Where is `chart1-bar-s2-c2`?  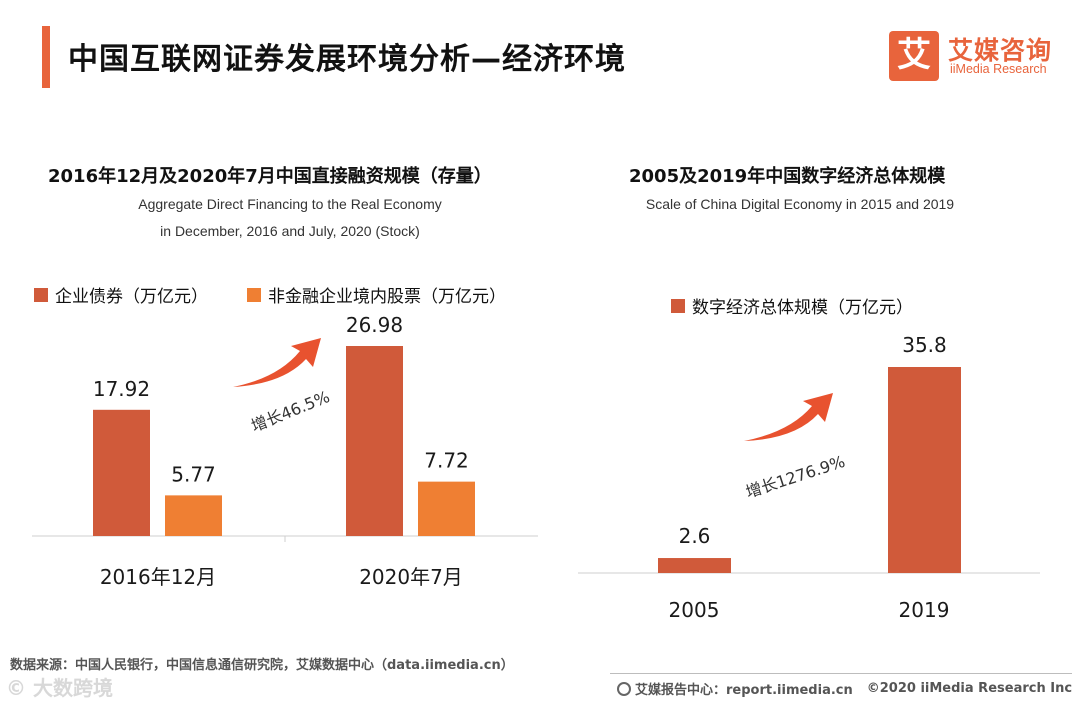
chart1-bar-s2-c2 is located at coordinates (446, 508).